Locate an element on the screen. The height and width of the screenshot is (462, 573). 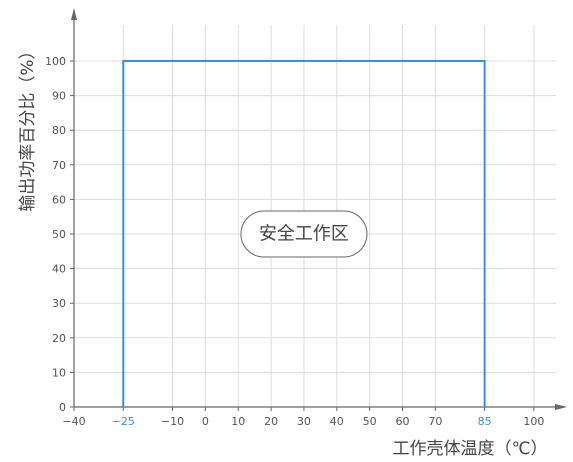
x-tick-label: 70 is located at coordinates (435, 421).